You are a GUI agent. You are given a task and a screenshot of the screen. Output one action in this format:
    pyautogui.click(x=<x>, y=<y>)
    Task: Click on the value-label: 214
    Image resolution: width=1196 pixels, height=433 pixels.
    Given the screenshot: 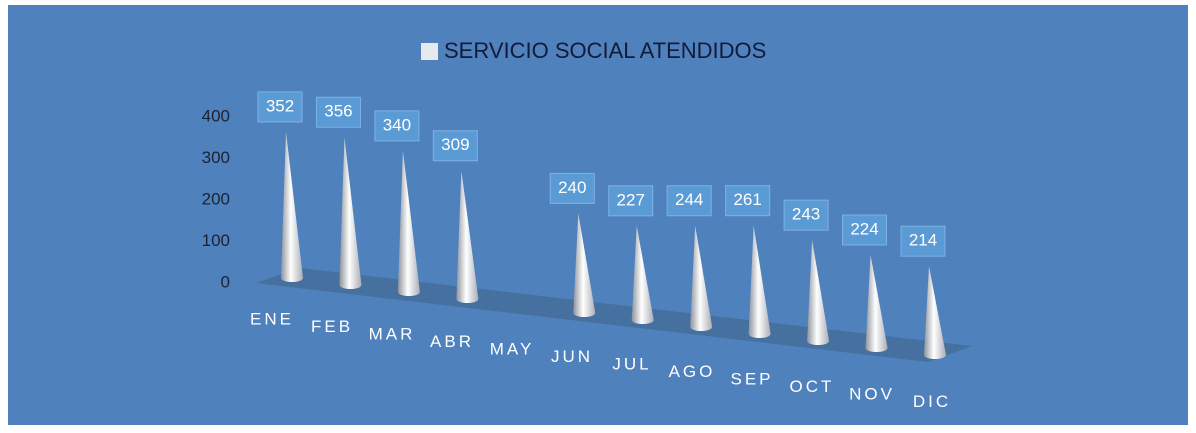 What is the action you would take?
    pyautogui.click(x=923, y=240)
    